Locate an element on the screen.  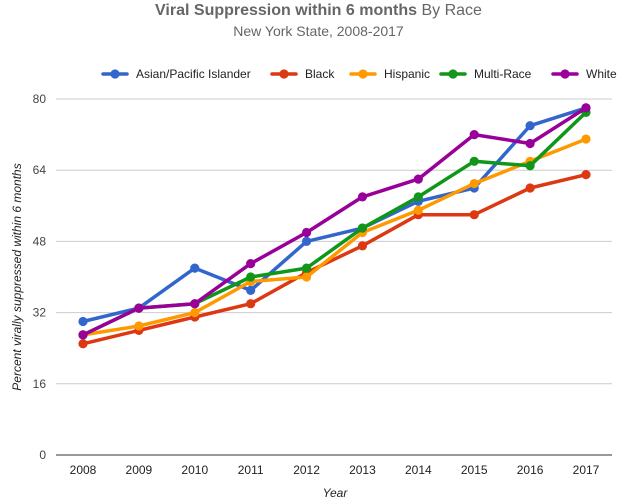
legend-label: Multi-Race is located at coordinates (503, 74).